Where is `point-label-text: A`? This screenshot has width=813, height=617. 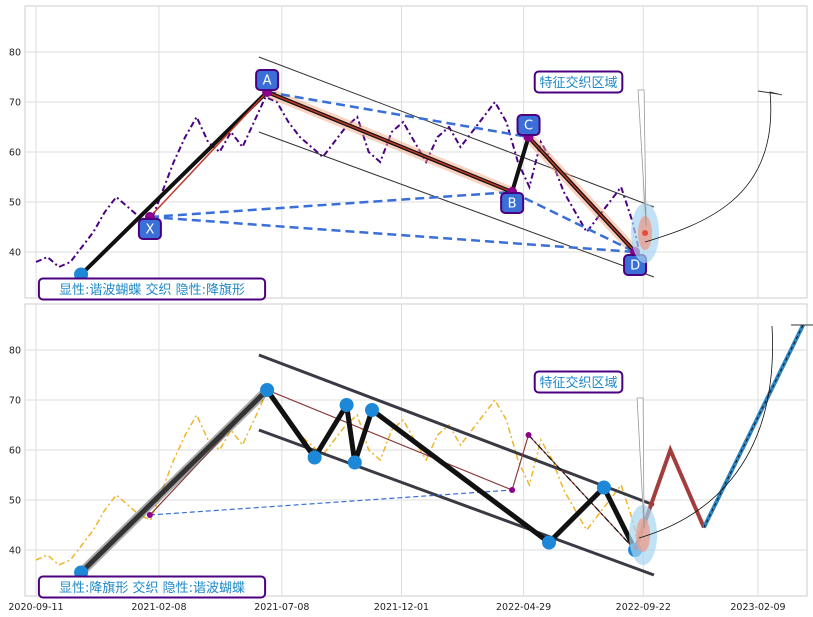
point-label-text: A is located at coordinates (267, 81).